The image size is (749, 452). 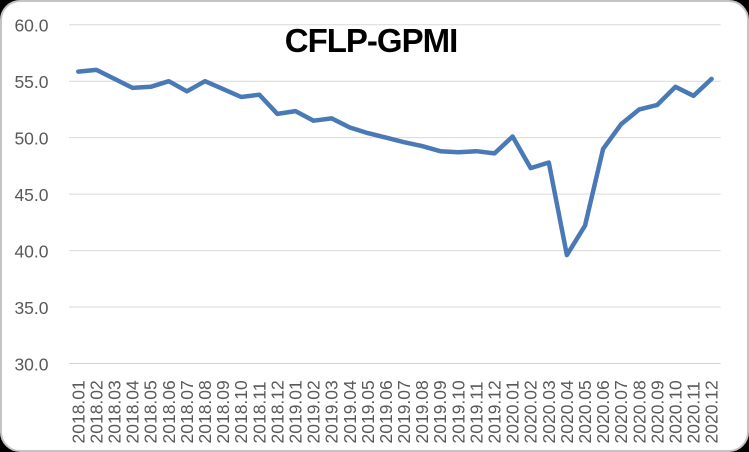 What do you see at coordinates (440, 411) in the screenshot?
I see `svg-text: 2019.09` at bounding box center [440, 411].